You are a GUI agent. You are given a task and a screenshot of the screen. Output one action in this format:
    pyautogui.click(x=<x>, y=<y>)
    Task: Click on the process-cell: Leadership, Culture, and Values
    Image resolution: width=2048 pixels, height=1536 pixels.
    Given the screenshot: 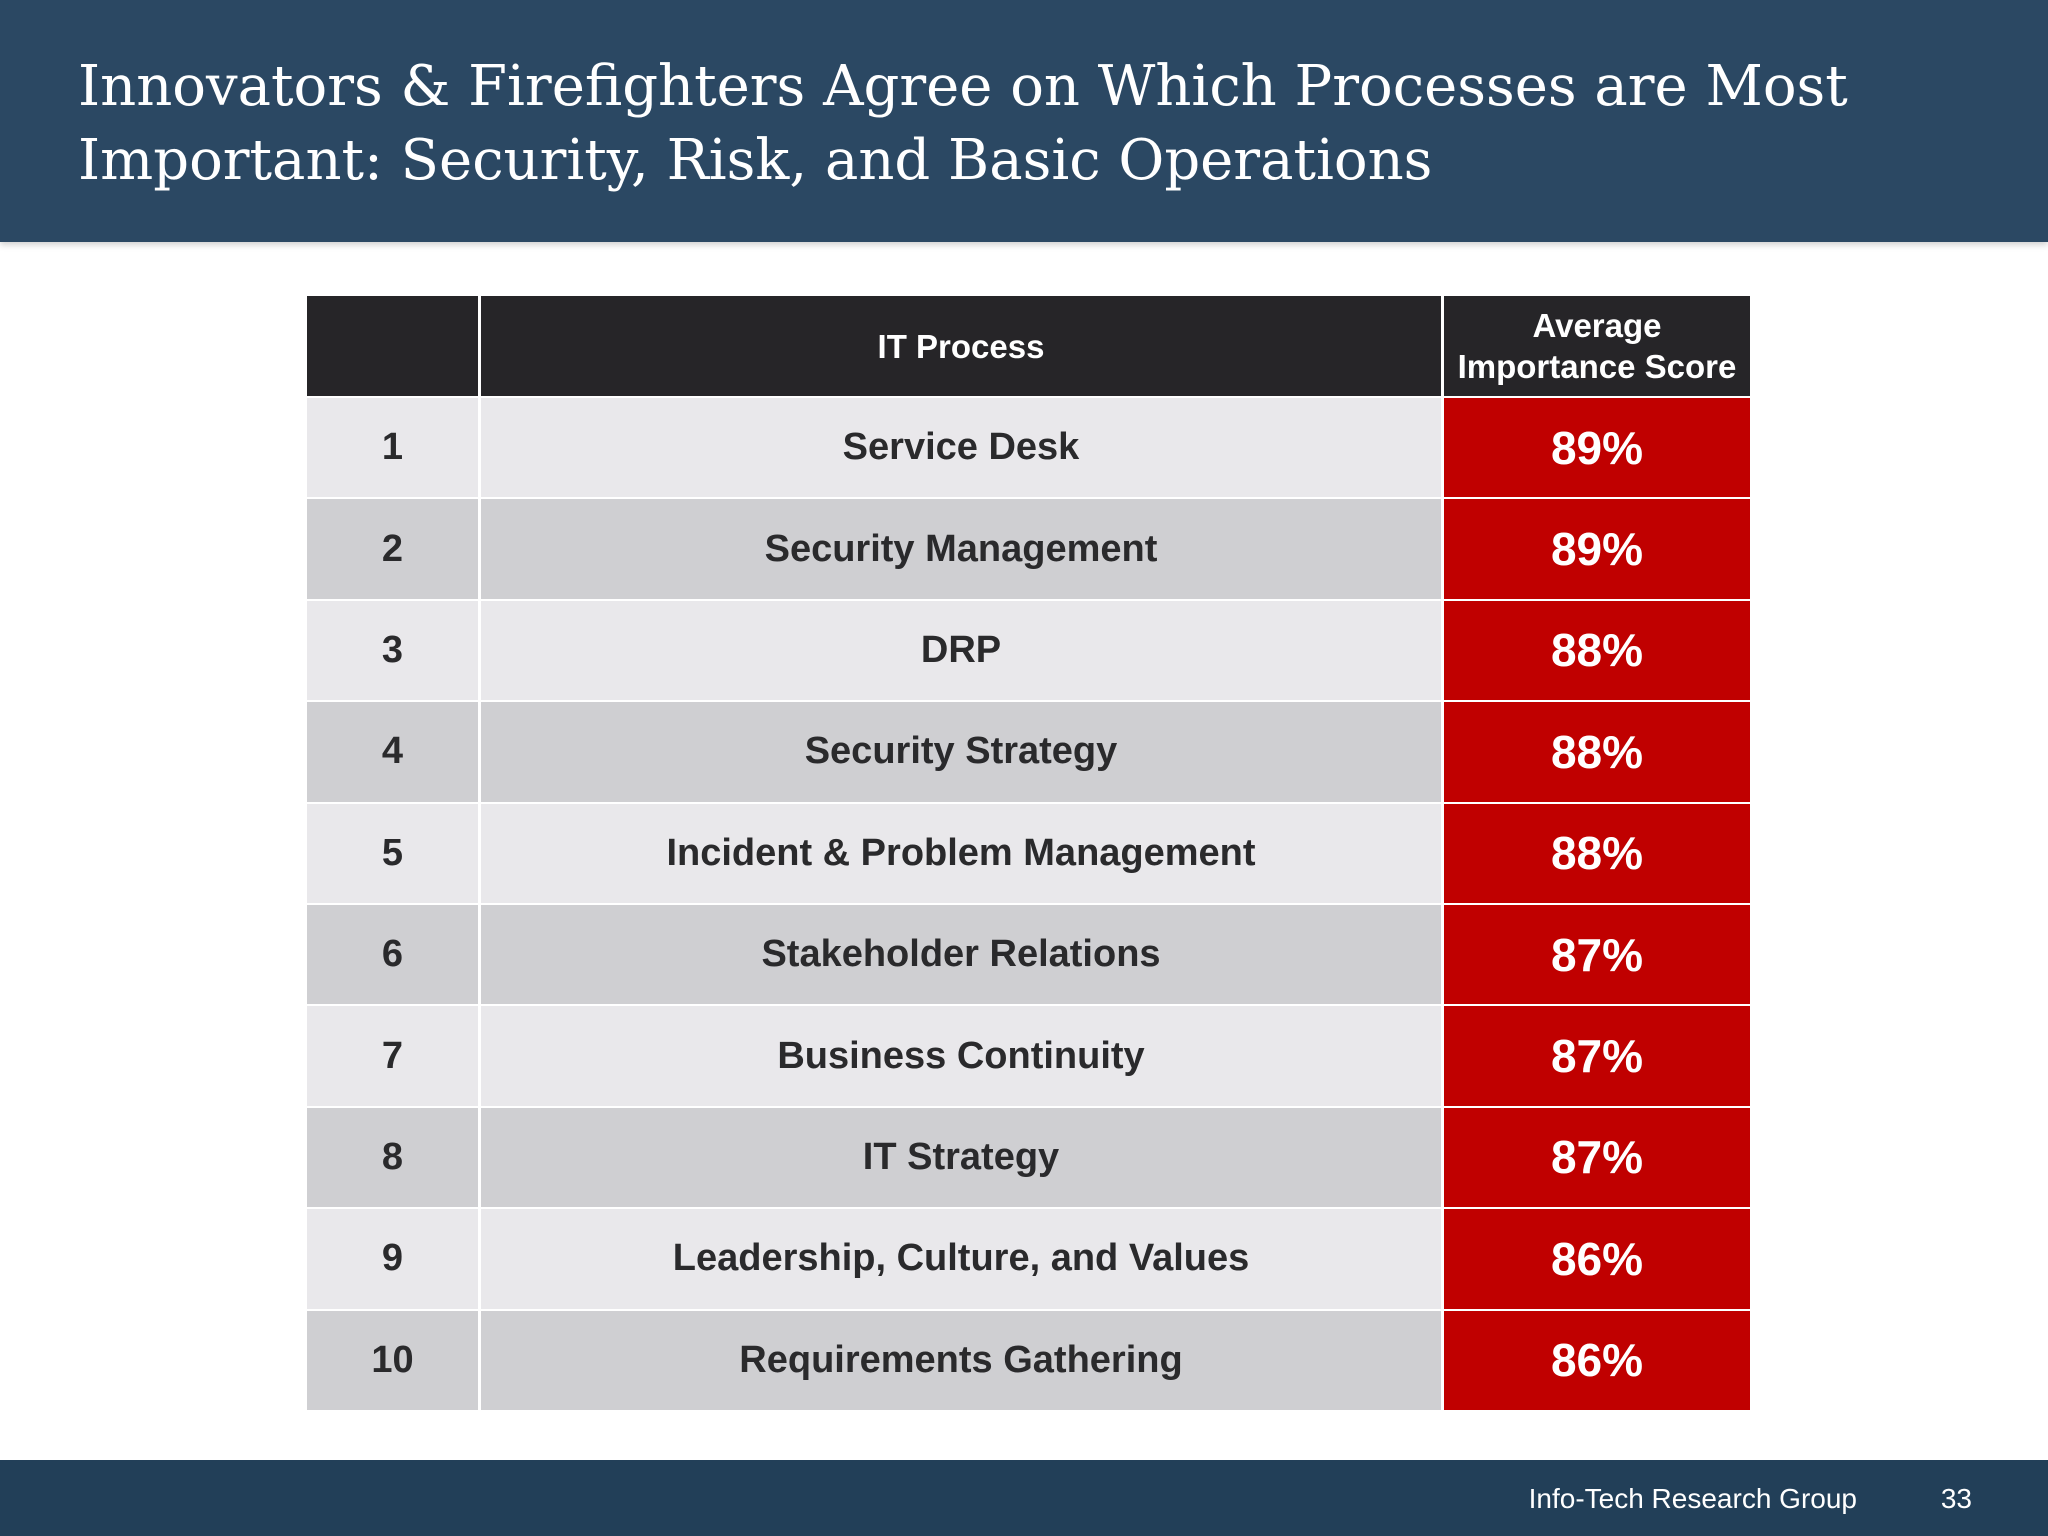 What is the action you would take?
    pyautogui.click(x=959, y=1259)
    